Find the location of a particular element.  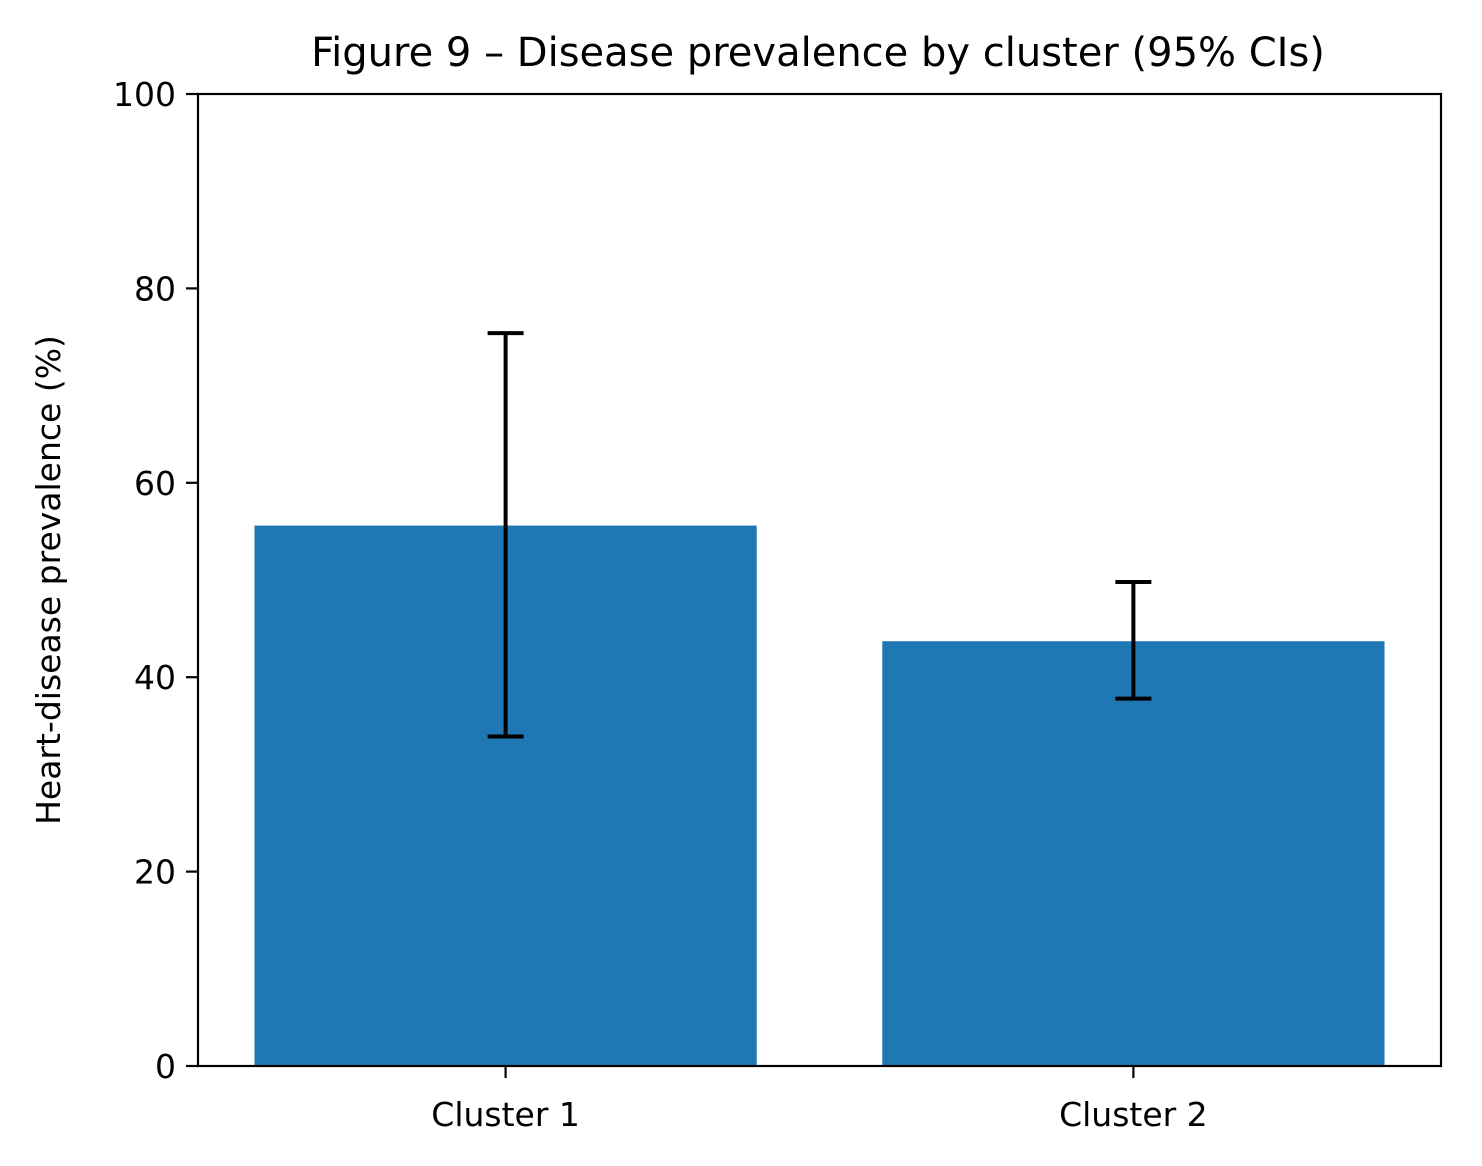

y-axis-label: Heart-disease prevalence (%) is located at coordinates (48, 580).